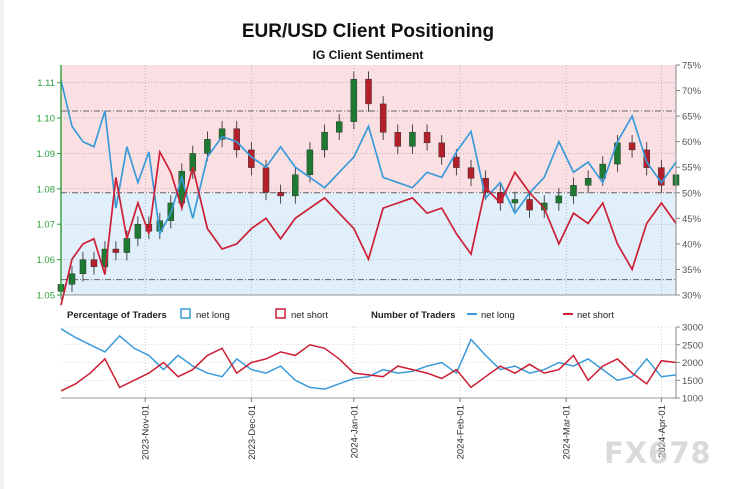  What do you see at coordinates (46, 154) in the screenshot?
I see `left-tick-label: 1.09` at bounding box center [46, 154].